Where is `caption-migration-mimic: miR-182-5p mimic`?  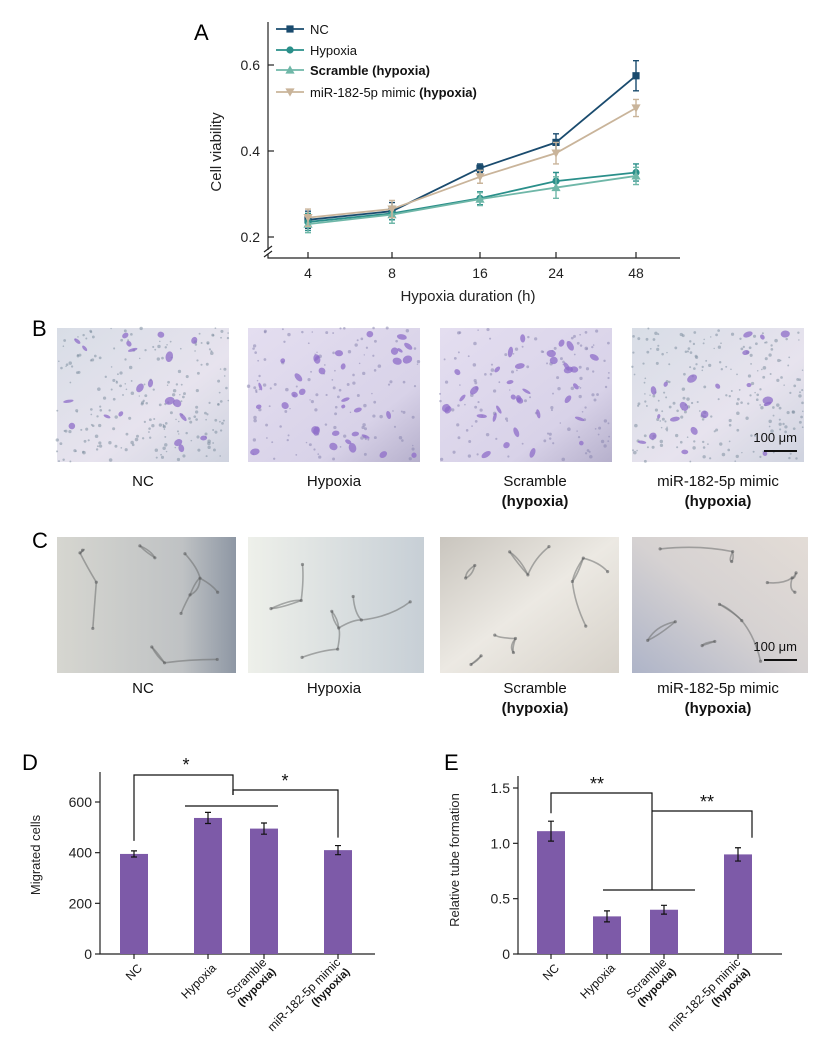
caption-migration-mimic: miR-182-5p mimic is located at coordinates (718, 481).